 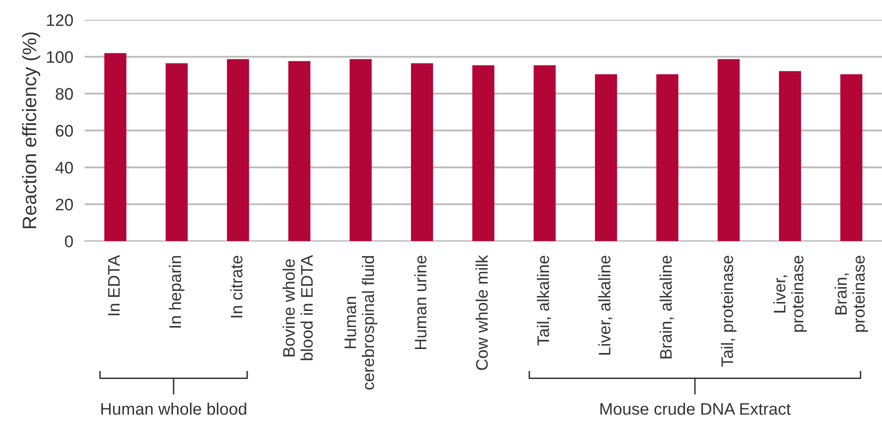 What do you see at coordinates (361, 323) in the screenshot?
I see `x-tick-label: Human cerebrospinal fluid` at bounding box center [361, 323].